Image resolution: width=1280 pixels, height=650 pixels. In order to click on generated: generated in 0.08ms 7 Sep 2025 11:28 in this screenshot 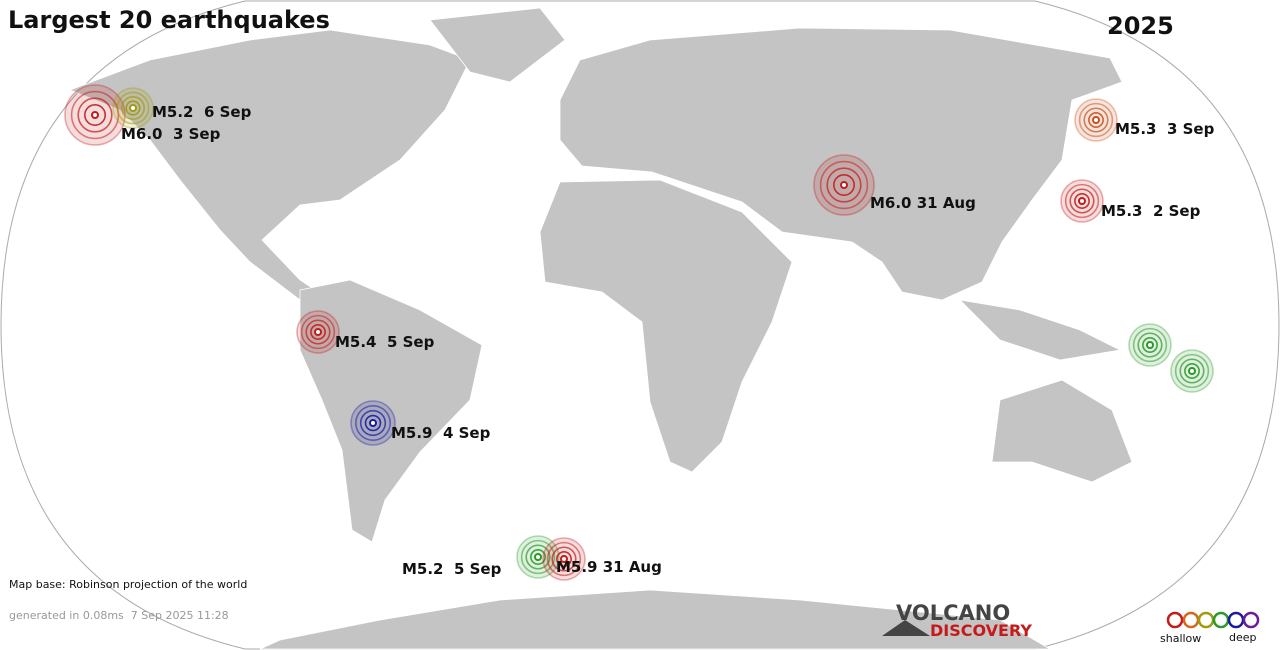, I will do `click(119, 615)`.